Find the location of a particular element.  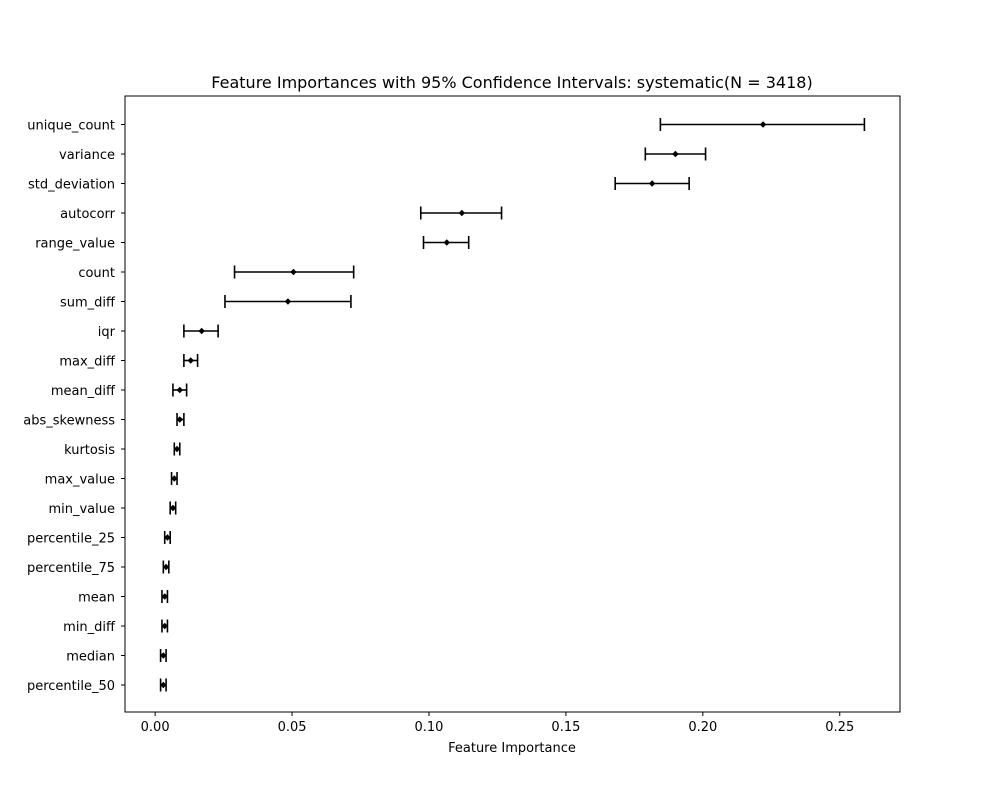

y-tick-label: kurtosis is located at coordinates (89, 450).